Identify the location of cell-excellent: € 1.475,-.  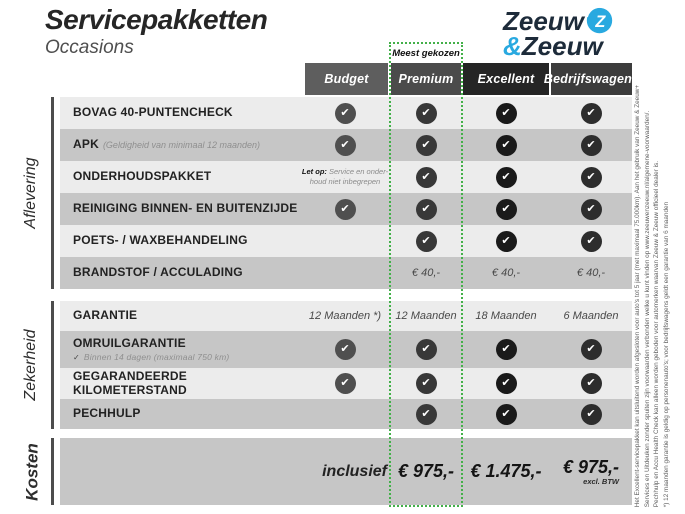
(506, 471).